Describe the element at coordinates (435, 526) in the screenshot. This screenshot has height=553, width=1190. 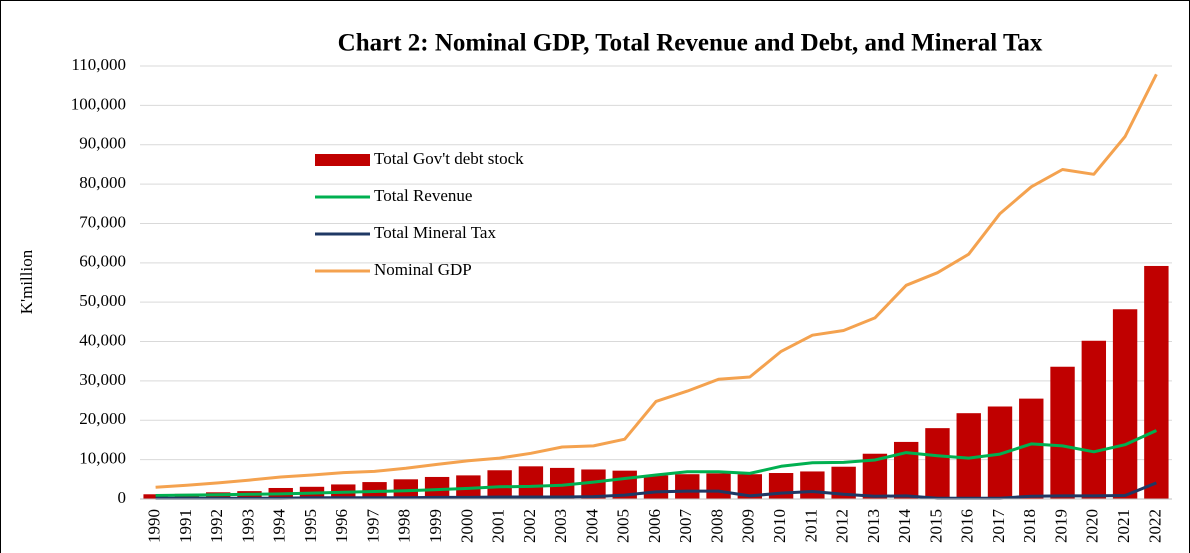
I see `x-tick-label: 1999` at that location.